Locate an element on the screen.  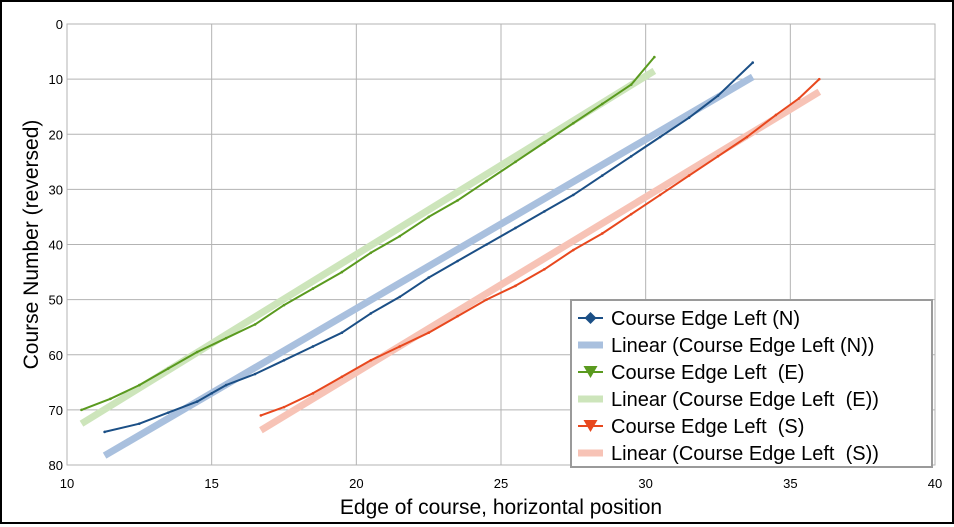
x-tick-label: 30 is located at coordinates (645, 483).